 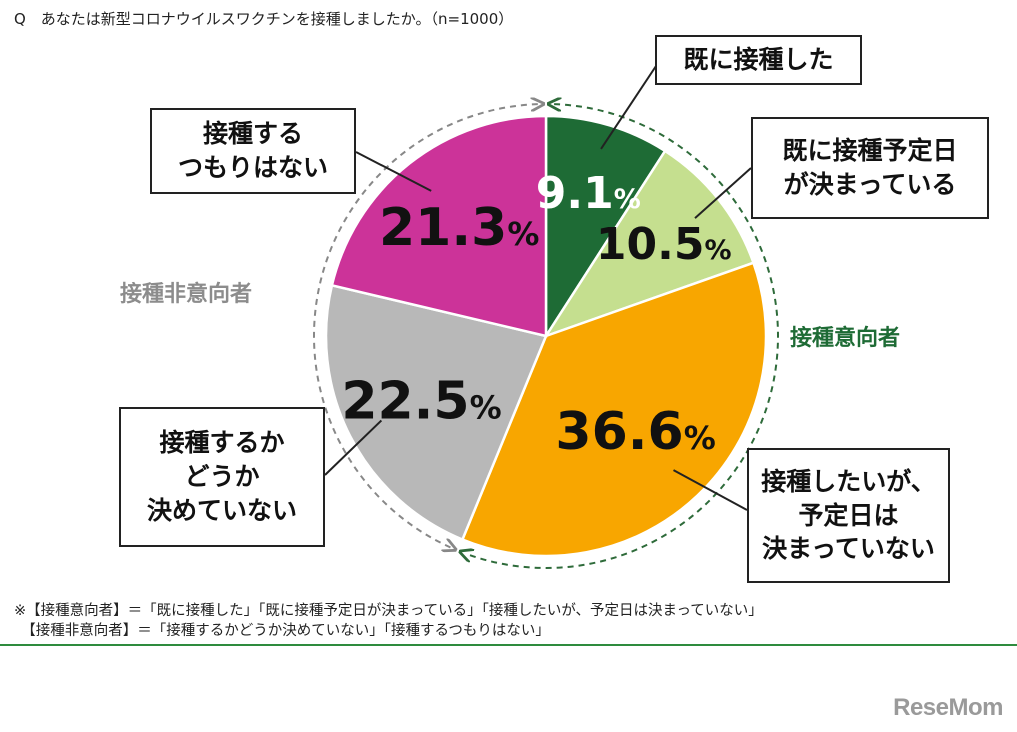 I want to click on callout-3-line-1: どうか, so click(x=222, y=477).